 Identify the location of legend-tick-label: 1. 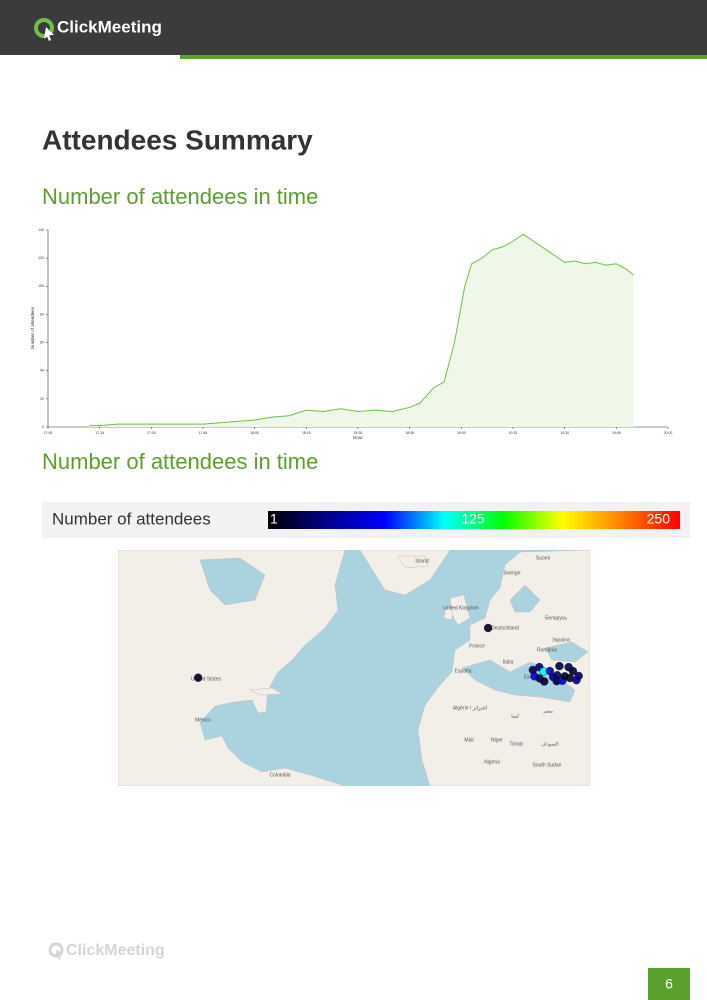
(274, 519).